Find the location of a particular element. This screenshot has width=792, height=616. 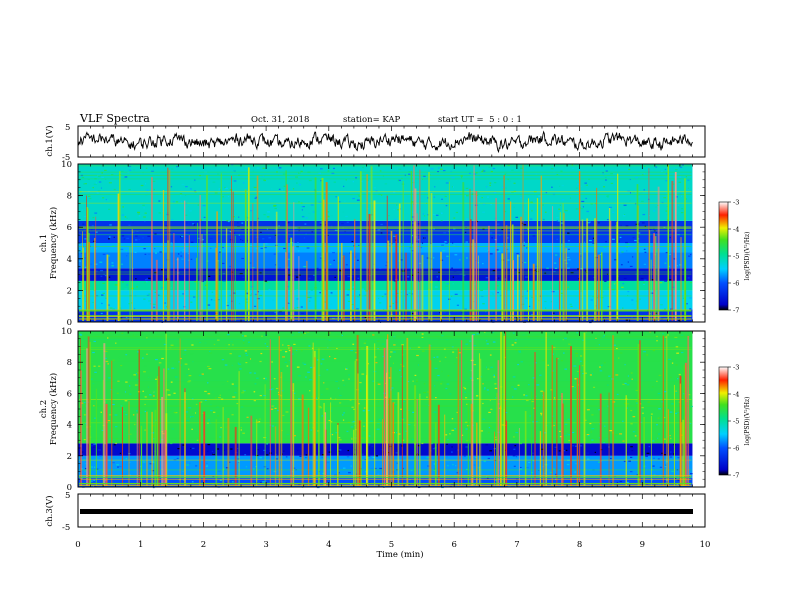

colorbar-tick-label: -3 is located at coordinates (736, 203).